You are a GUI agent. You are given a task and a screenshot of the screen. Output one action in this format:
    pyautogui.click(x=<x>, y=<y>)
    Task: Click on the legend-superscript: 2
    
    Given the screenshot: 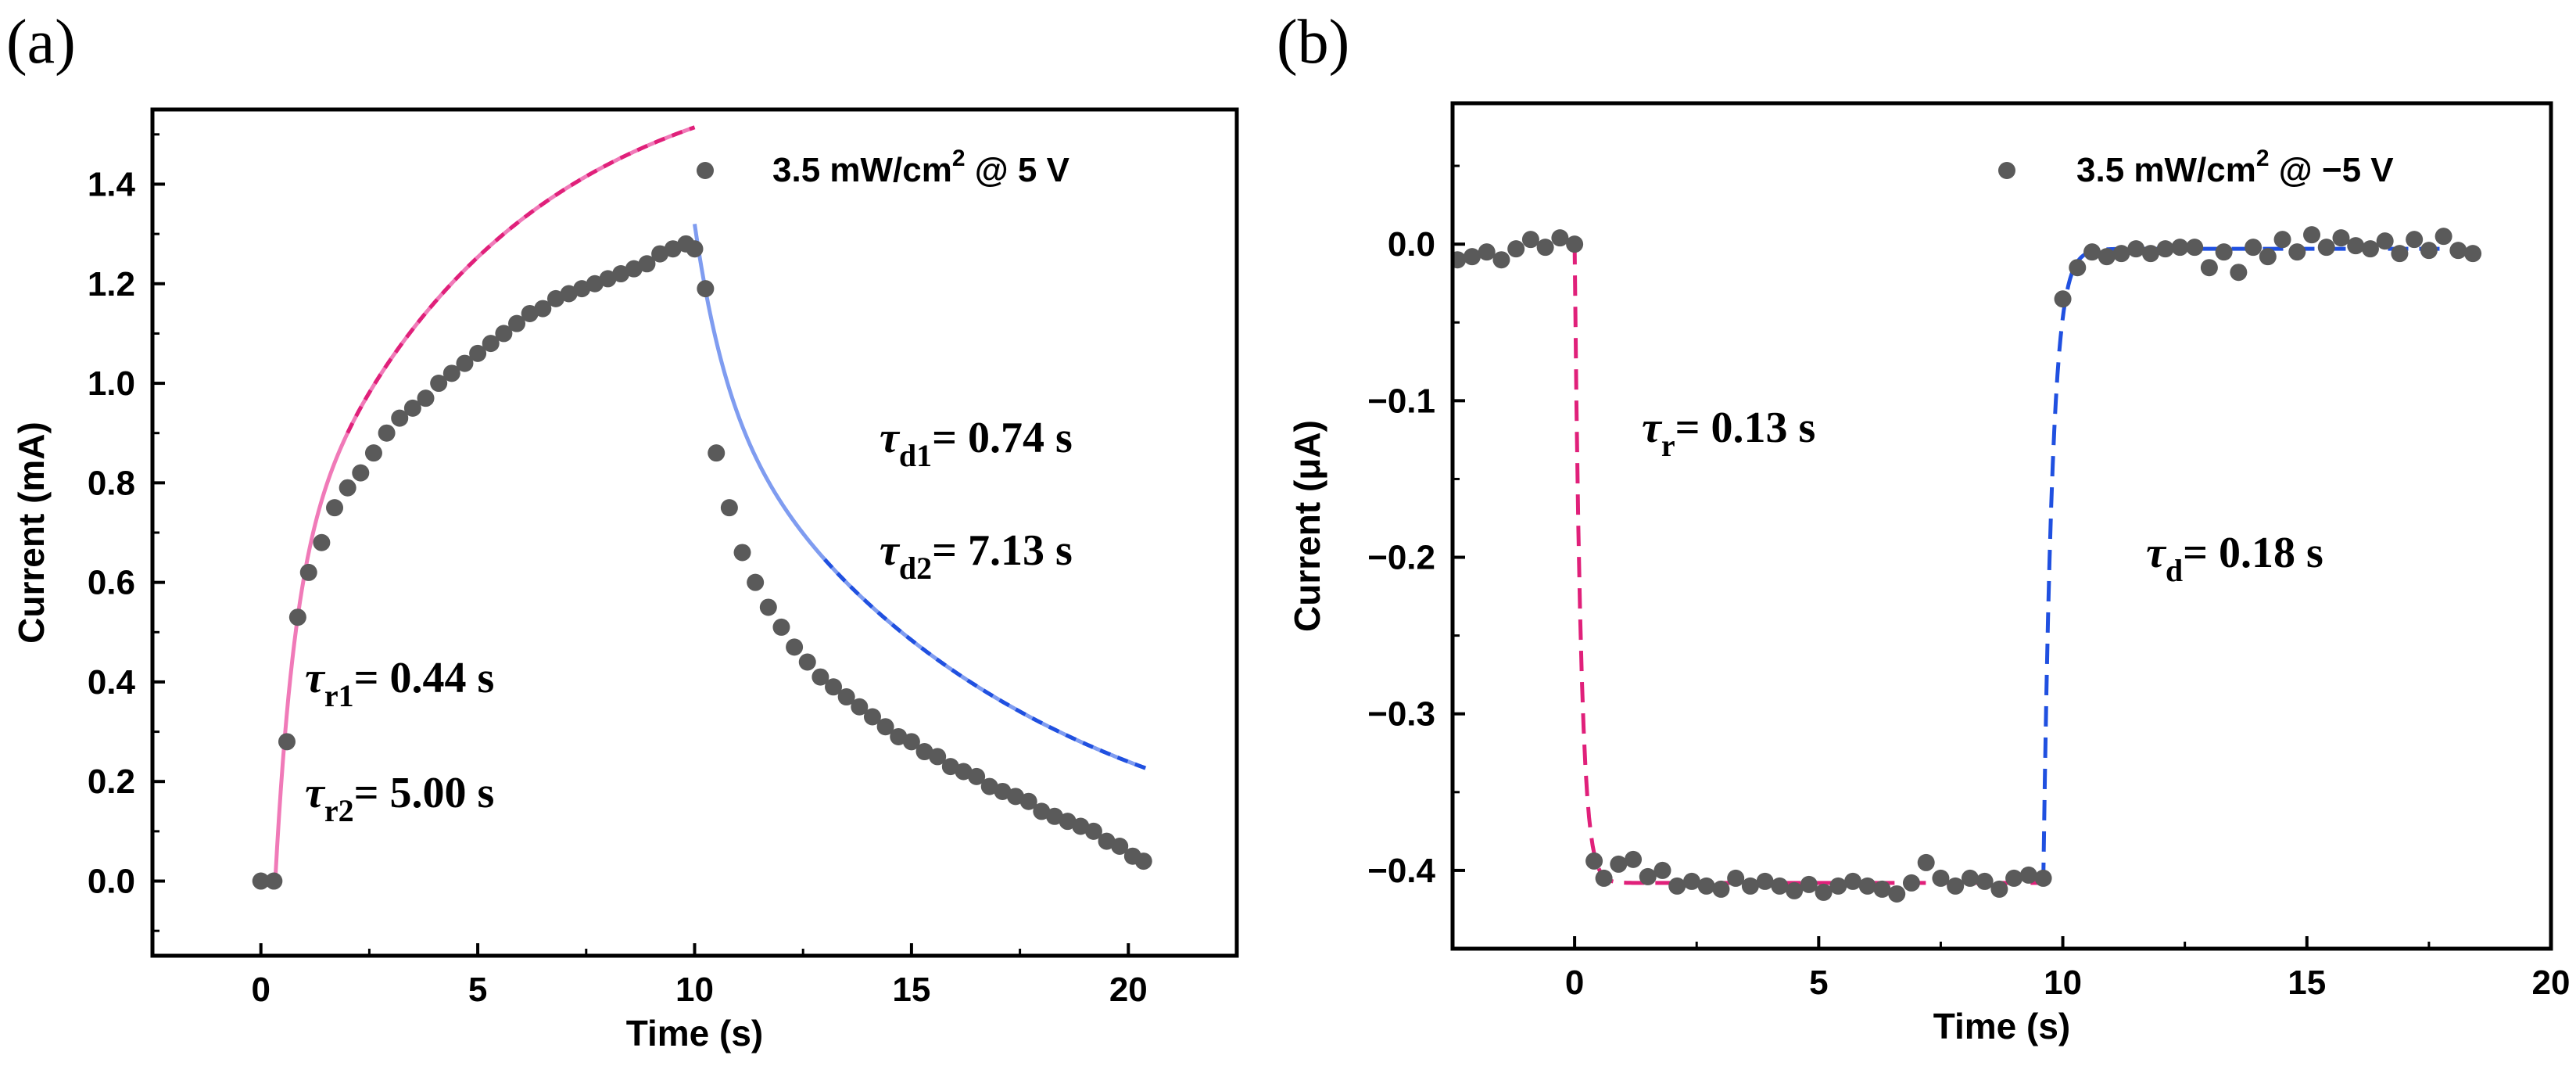 What is the action you would take?
    pyautogui.click(x=2263, y=158)
    